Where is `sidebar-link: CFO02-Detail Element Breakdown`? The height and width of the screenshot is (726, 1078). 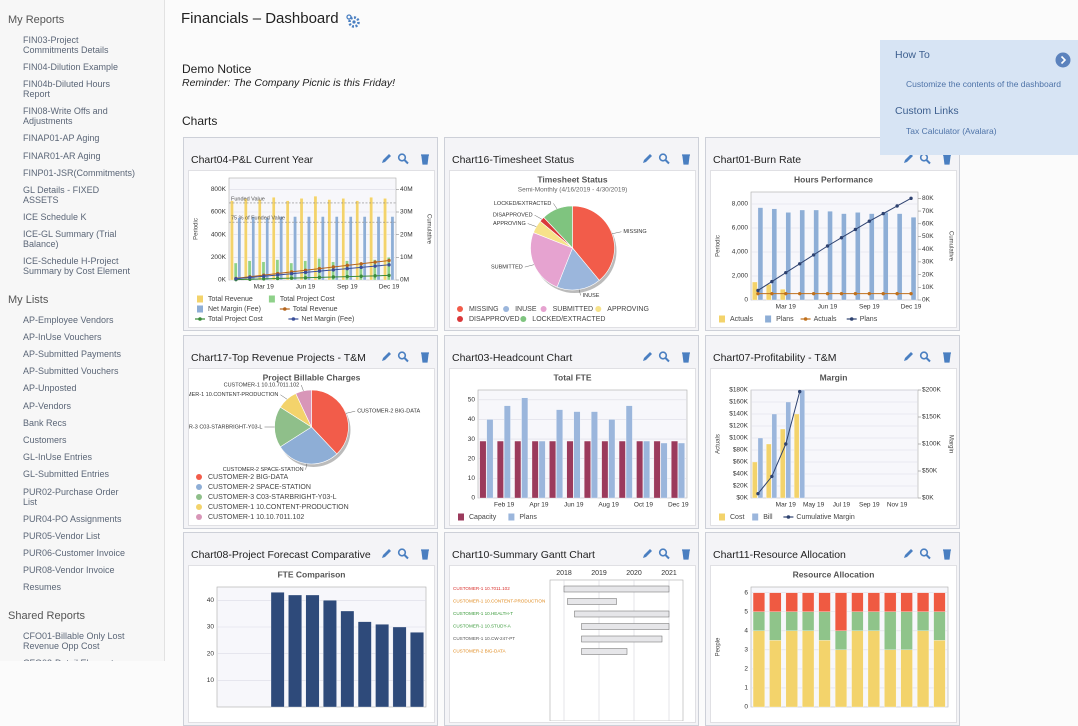
sidebar-link: CFO02-Detail Element Breakdown is located at coordinates (71, 657).